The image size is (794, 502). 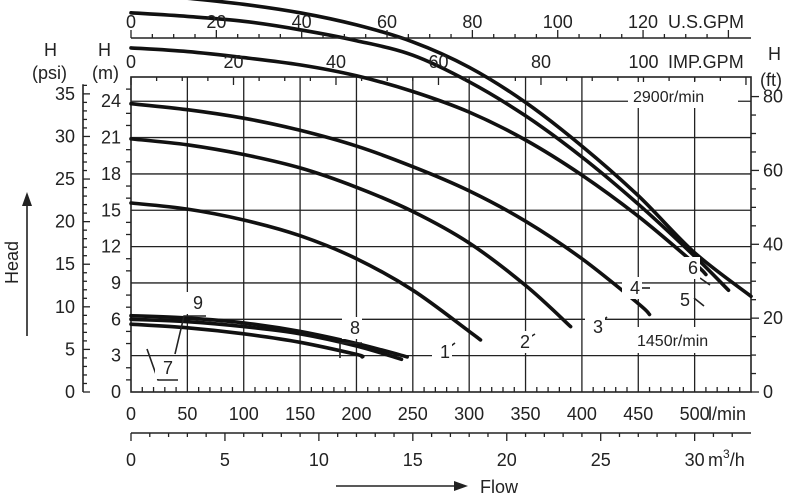 I want to click on imp-gpm-tick-label: 40, so click(x=336, y=62).